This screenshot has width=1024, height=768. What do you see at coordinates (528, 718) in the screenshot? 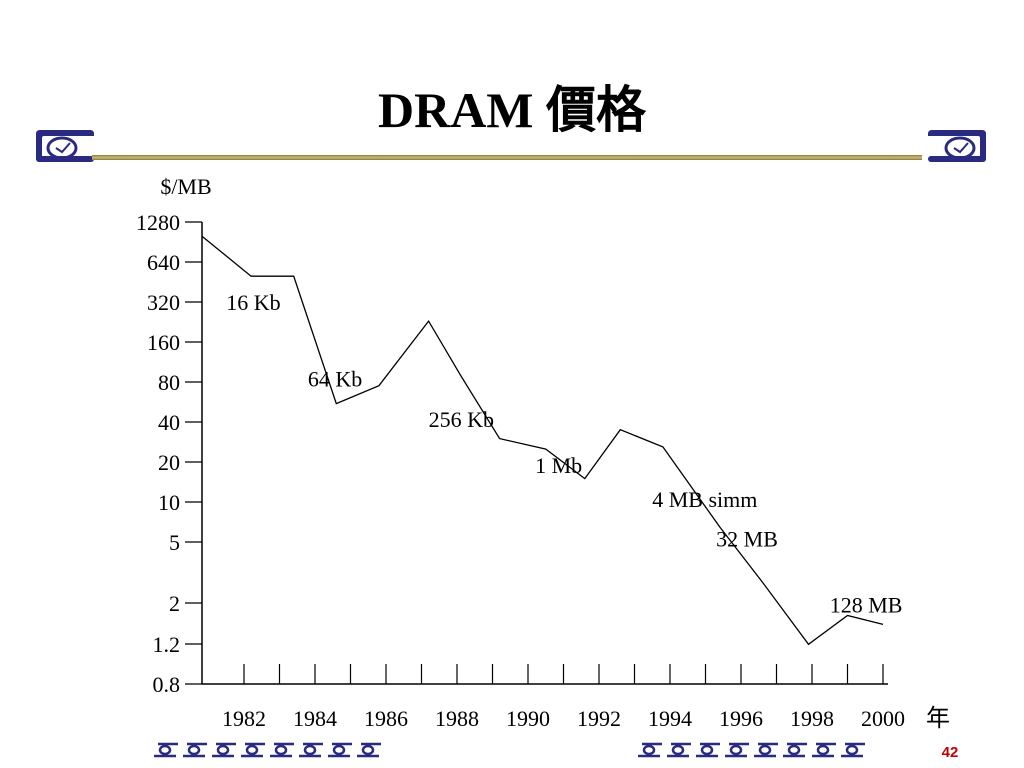
I see `x-tick-label: 1990` at bounding box center [528, 718].